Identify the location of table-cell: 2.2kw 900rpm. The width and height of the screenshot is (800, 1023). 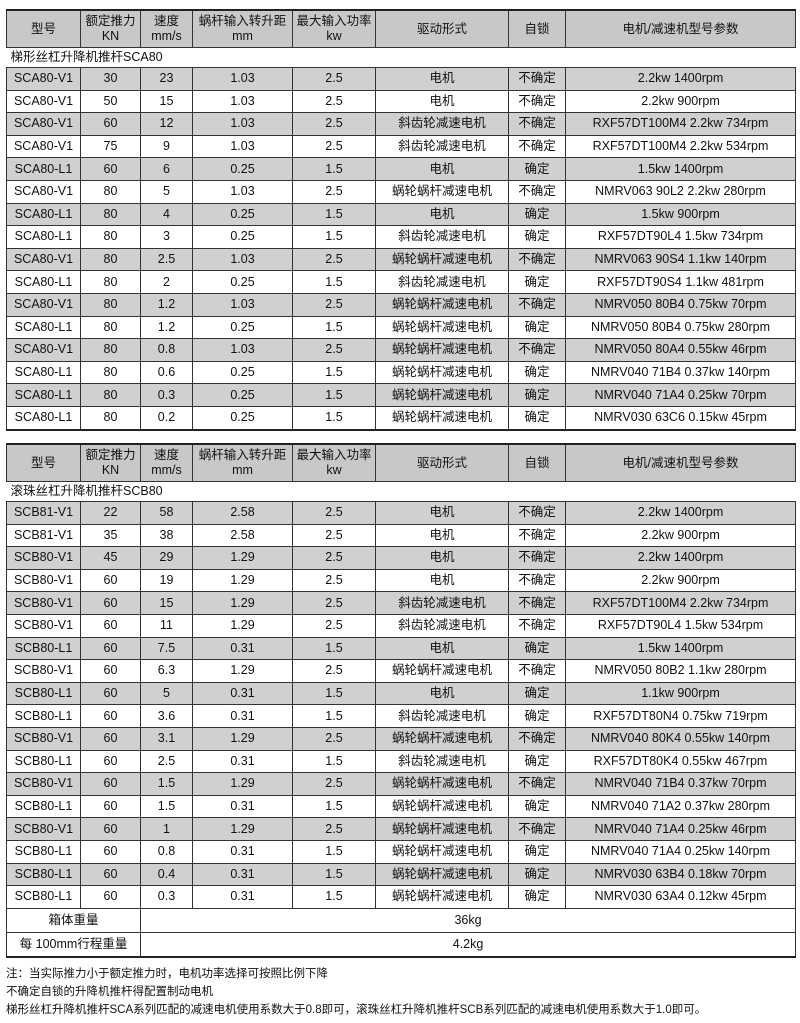
(680, 580).